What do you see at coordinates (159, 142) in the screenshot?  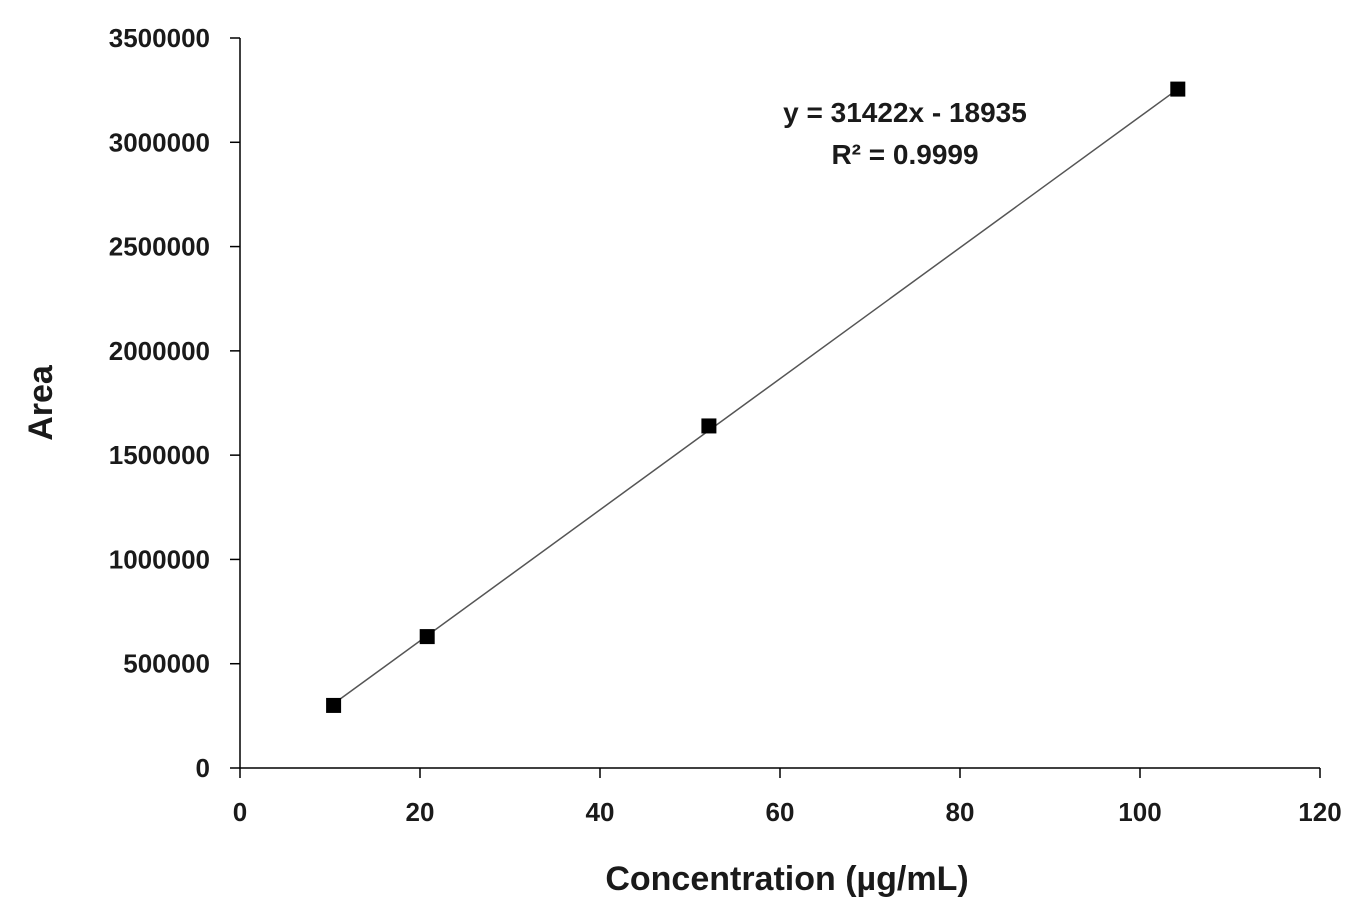 I see `y-tick-label: 3000000` at bounding box center [159, 142].